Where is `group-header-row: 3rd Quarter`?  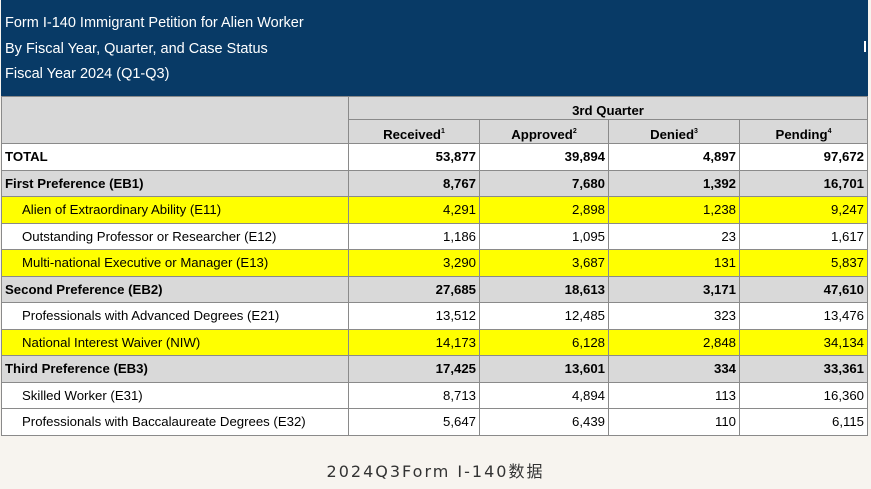
group-header-row: 3rd Quarter is located at coordinates (435, 120).